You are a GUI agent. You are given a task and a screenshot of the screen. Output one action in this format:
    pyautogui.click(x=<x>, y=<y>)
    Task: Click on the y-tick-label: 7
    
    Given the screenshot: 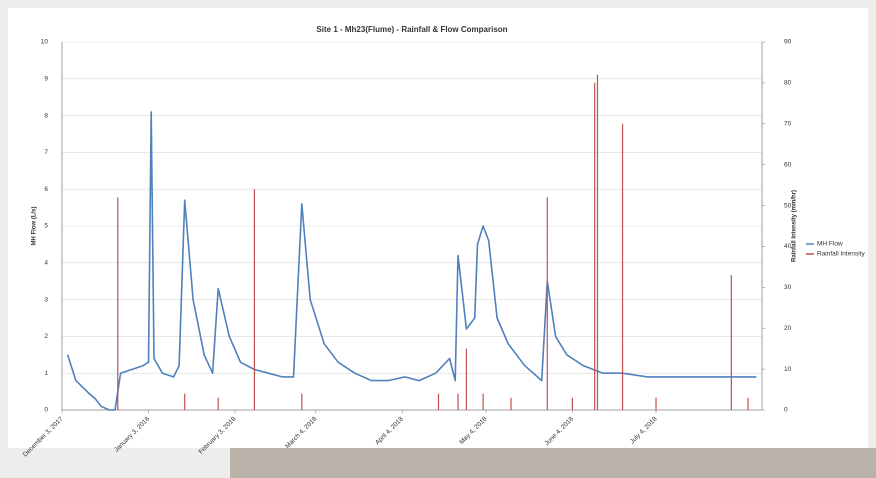 What is the action you would take?
    pyautogui.click(x=46, y=152)
    